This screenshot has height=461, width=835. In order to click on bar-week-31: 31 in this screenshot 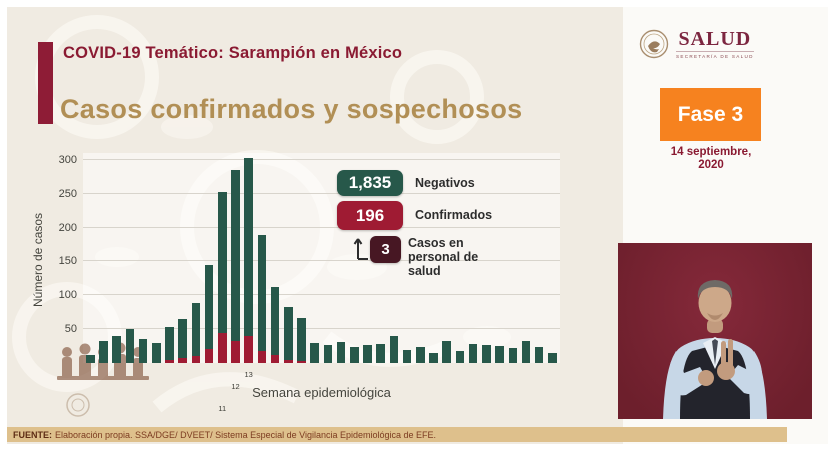, I will do `click(486, 354)`.